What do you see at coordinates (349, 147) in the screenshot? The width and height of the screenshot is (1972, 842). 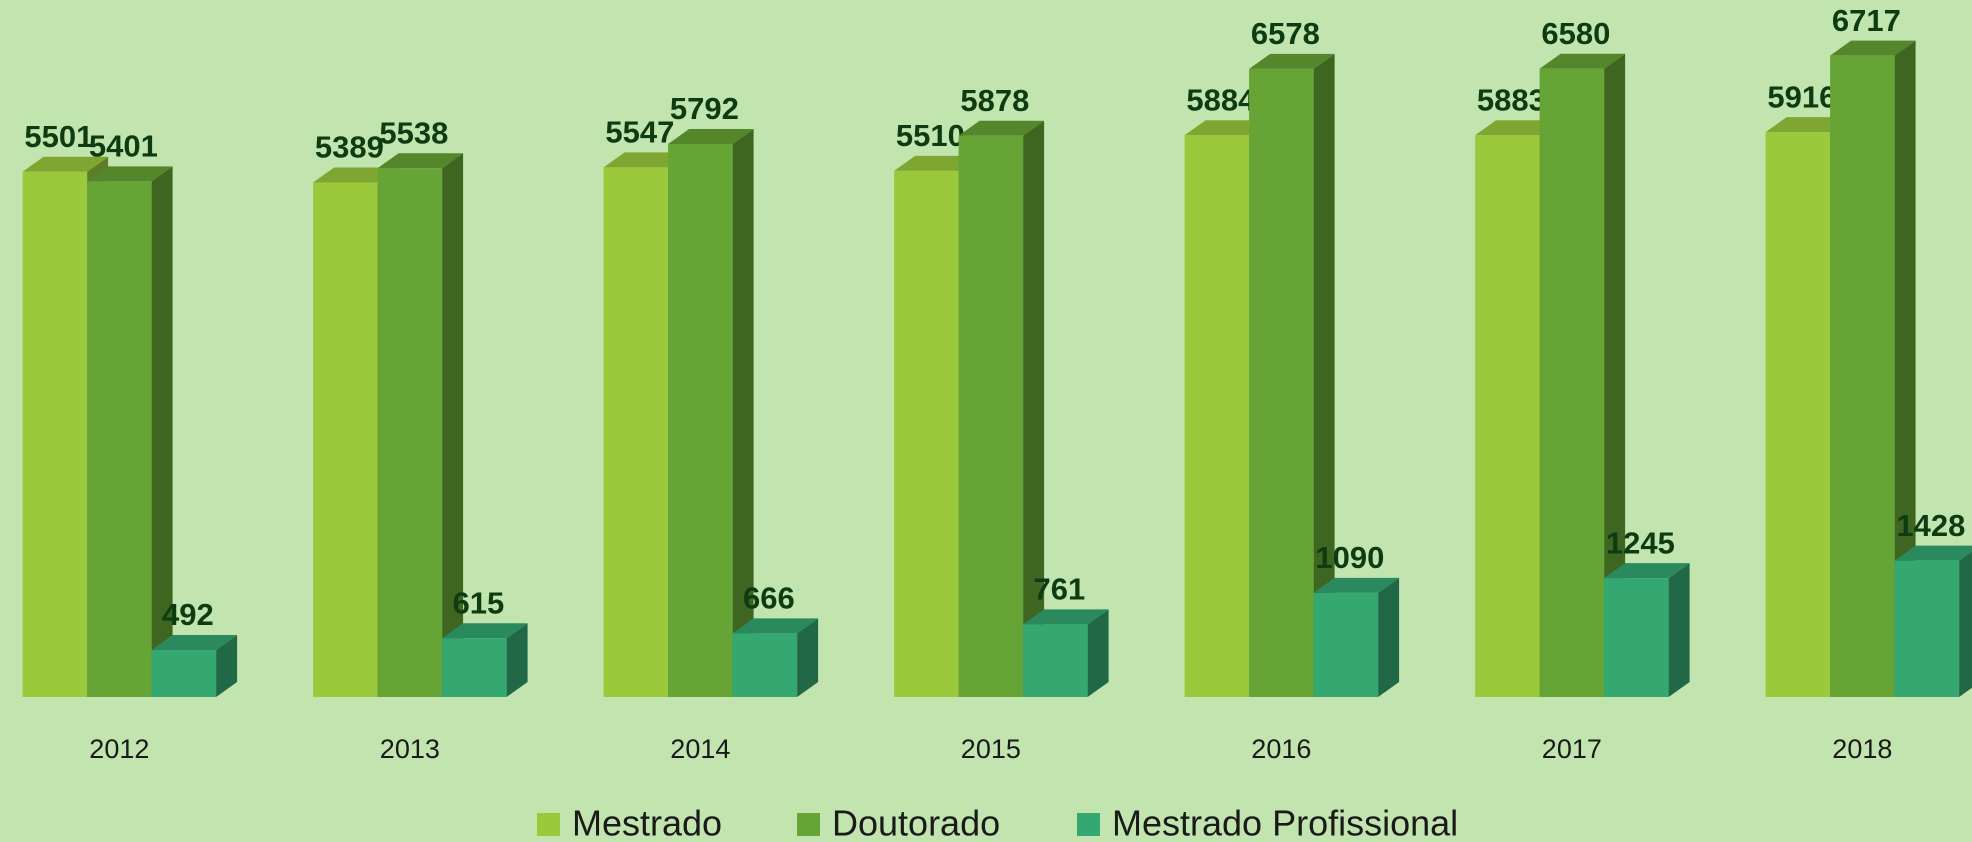 I see `value-label: 5389` at bounding box center [349, 147].